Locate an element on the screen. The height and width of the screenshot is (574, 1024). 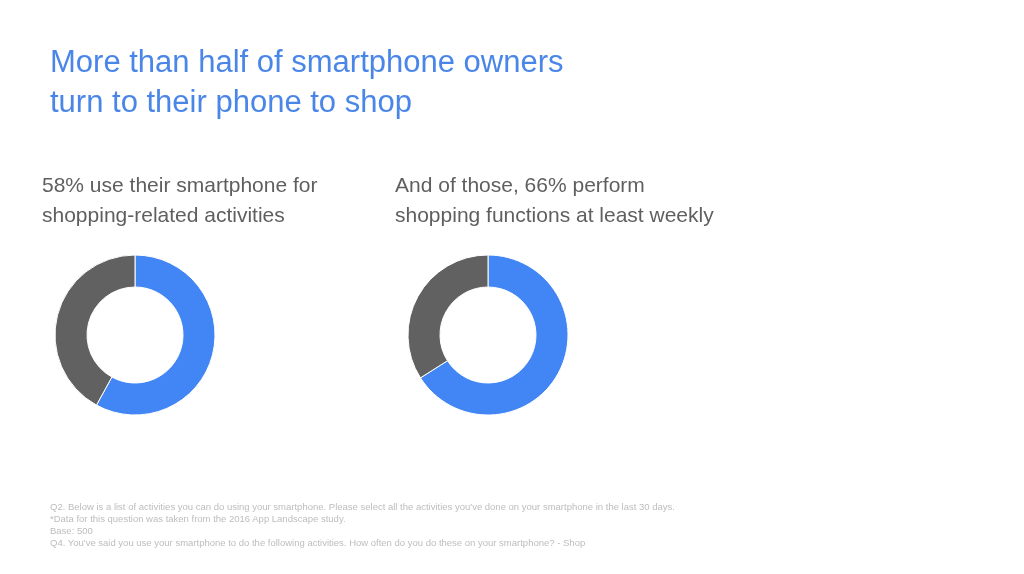
chart-subtitle: 58% use their smartphone for shopping-related activities is located at coordinates (180, 200).